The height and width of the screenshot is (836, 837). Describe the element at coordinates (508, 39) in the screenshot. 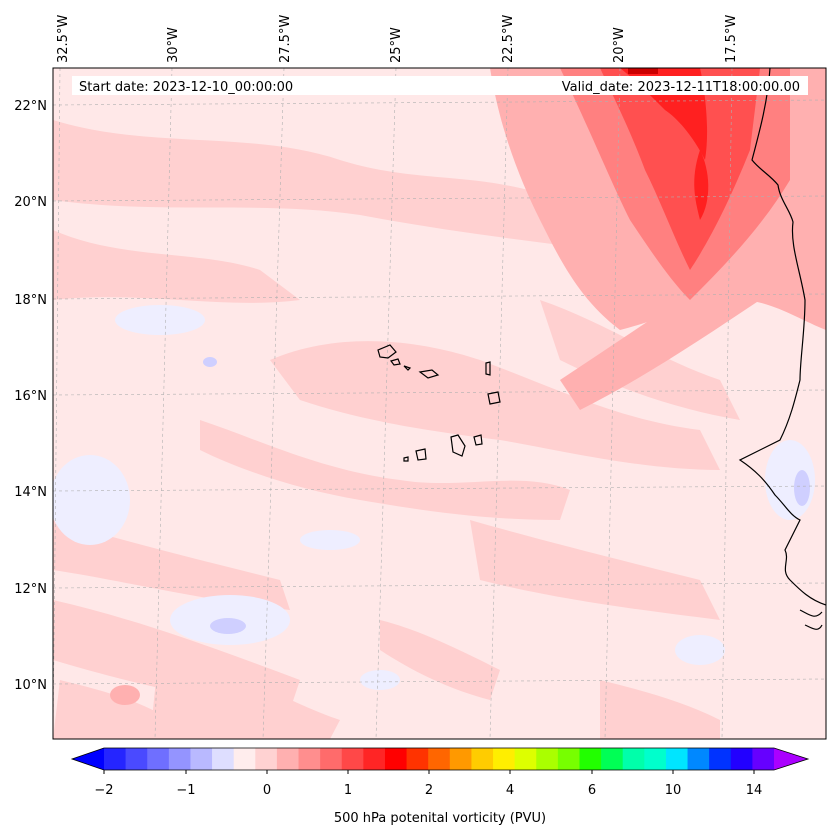

I see `lon-label: 22.5°W` at that location.